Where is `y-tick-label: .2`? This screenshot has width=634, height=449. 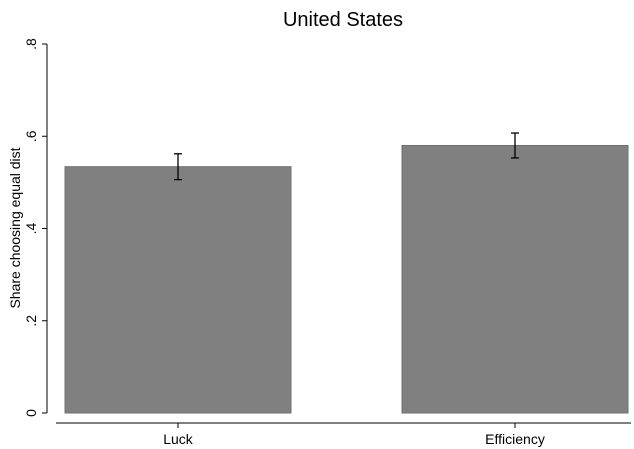
y-tick-label: .2 is located at coordinates (31, 321).